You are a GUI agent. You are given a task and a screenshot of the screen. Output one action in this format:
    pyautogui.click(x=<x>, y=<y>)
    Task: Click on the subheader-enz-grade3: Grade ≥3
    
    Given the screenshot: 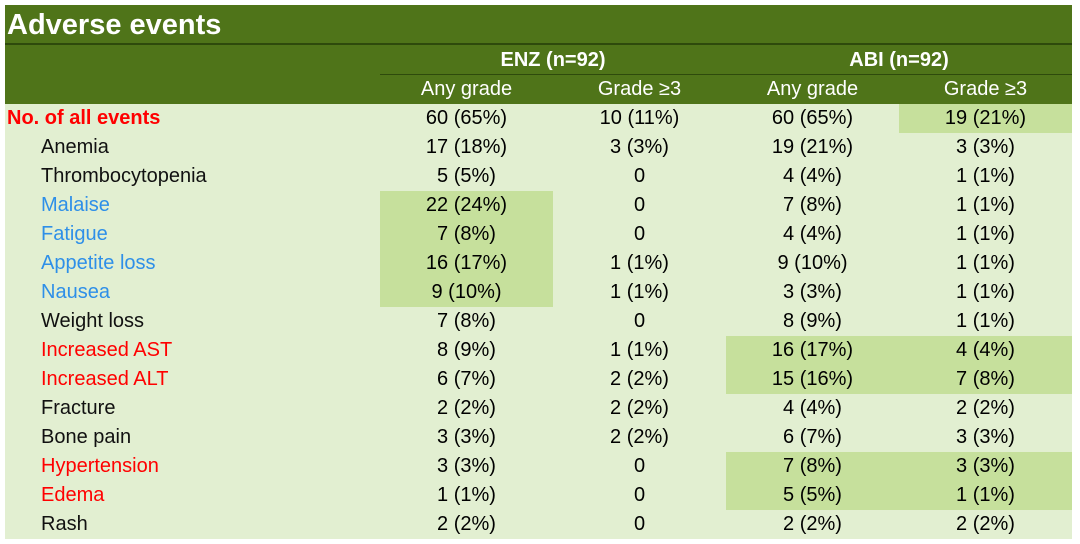 What is the action you would take?
    pyautogui.click(x=639, y=89)
    